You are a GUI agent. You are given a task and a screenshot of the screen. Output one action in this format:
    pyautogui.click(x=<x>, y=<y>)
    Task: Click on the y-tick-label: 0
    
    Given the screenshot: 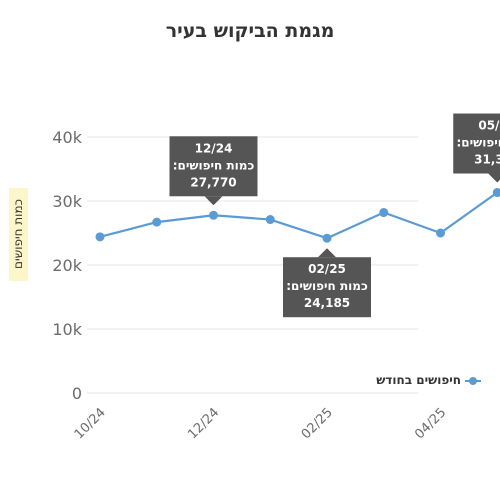 What is the action you would take?
    pyautogui.click(x=77, y=393)
    